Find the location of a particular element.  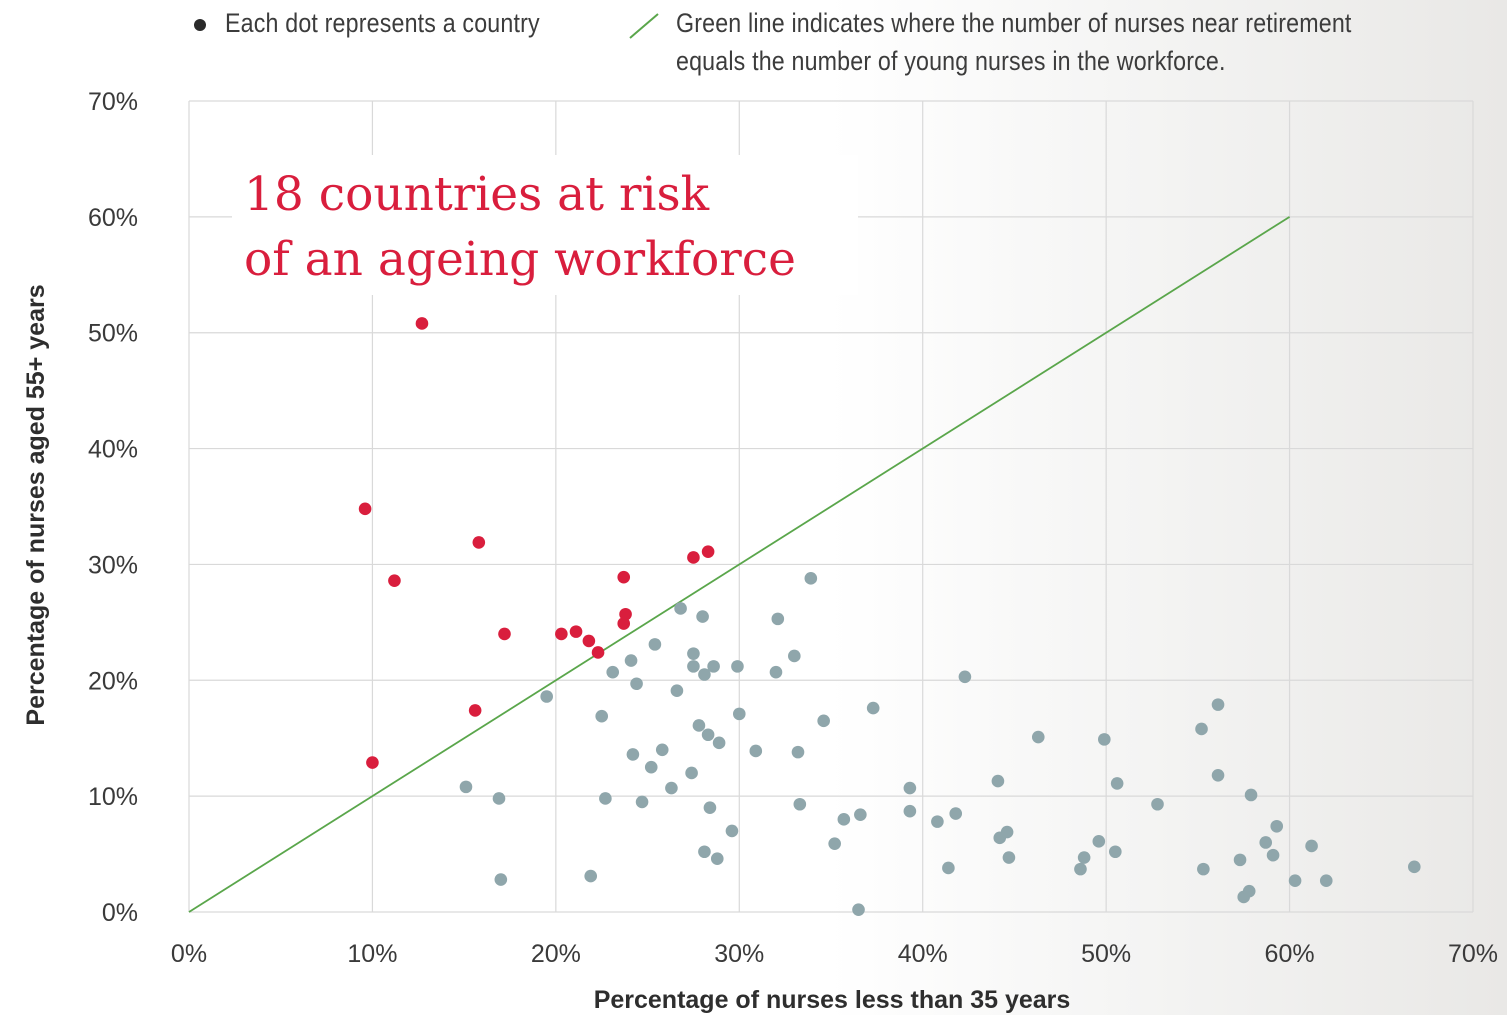

y-tick-label: 40% is located at coordinates (113, 450).